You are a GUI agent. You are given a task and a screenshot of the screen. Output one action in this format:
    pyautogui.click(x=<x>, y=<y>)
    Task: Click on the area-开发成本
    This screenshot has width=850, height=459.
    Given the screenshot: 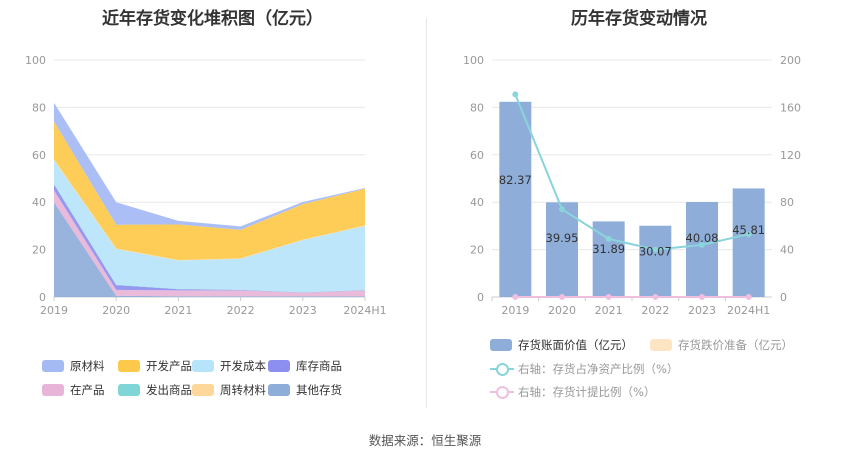 What is the action you would take?
    pyautogui.click(x=209, y=226)
    